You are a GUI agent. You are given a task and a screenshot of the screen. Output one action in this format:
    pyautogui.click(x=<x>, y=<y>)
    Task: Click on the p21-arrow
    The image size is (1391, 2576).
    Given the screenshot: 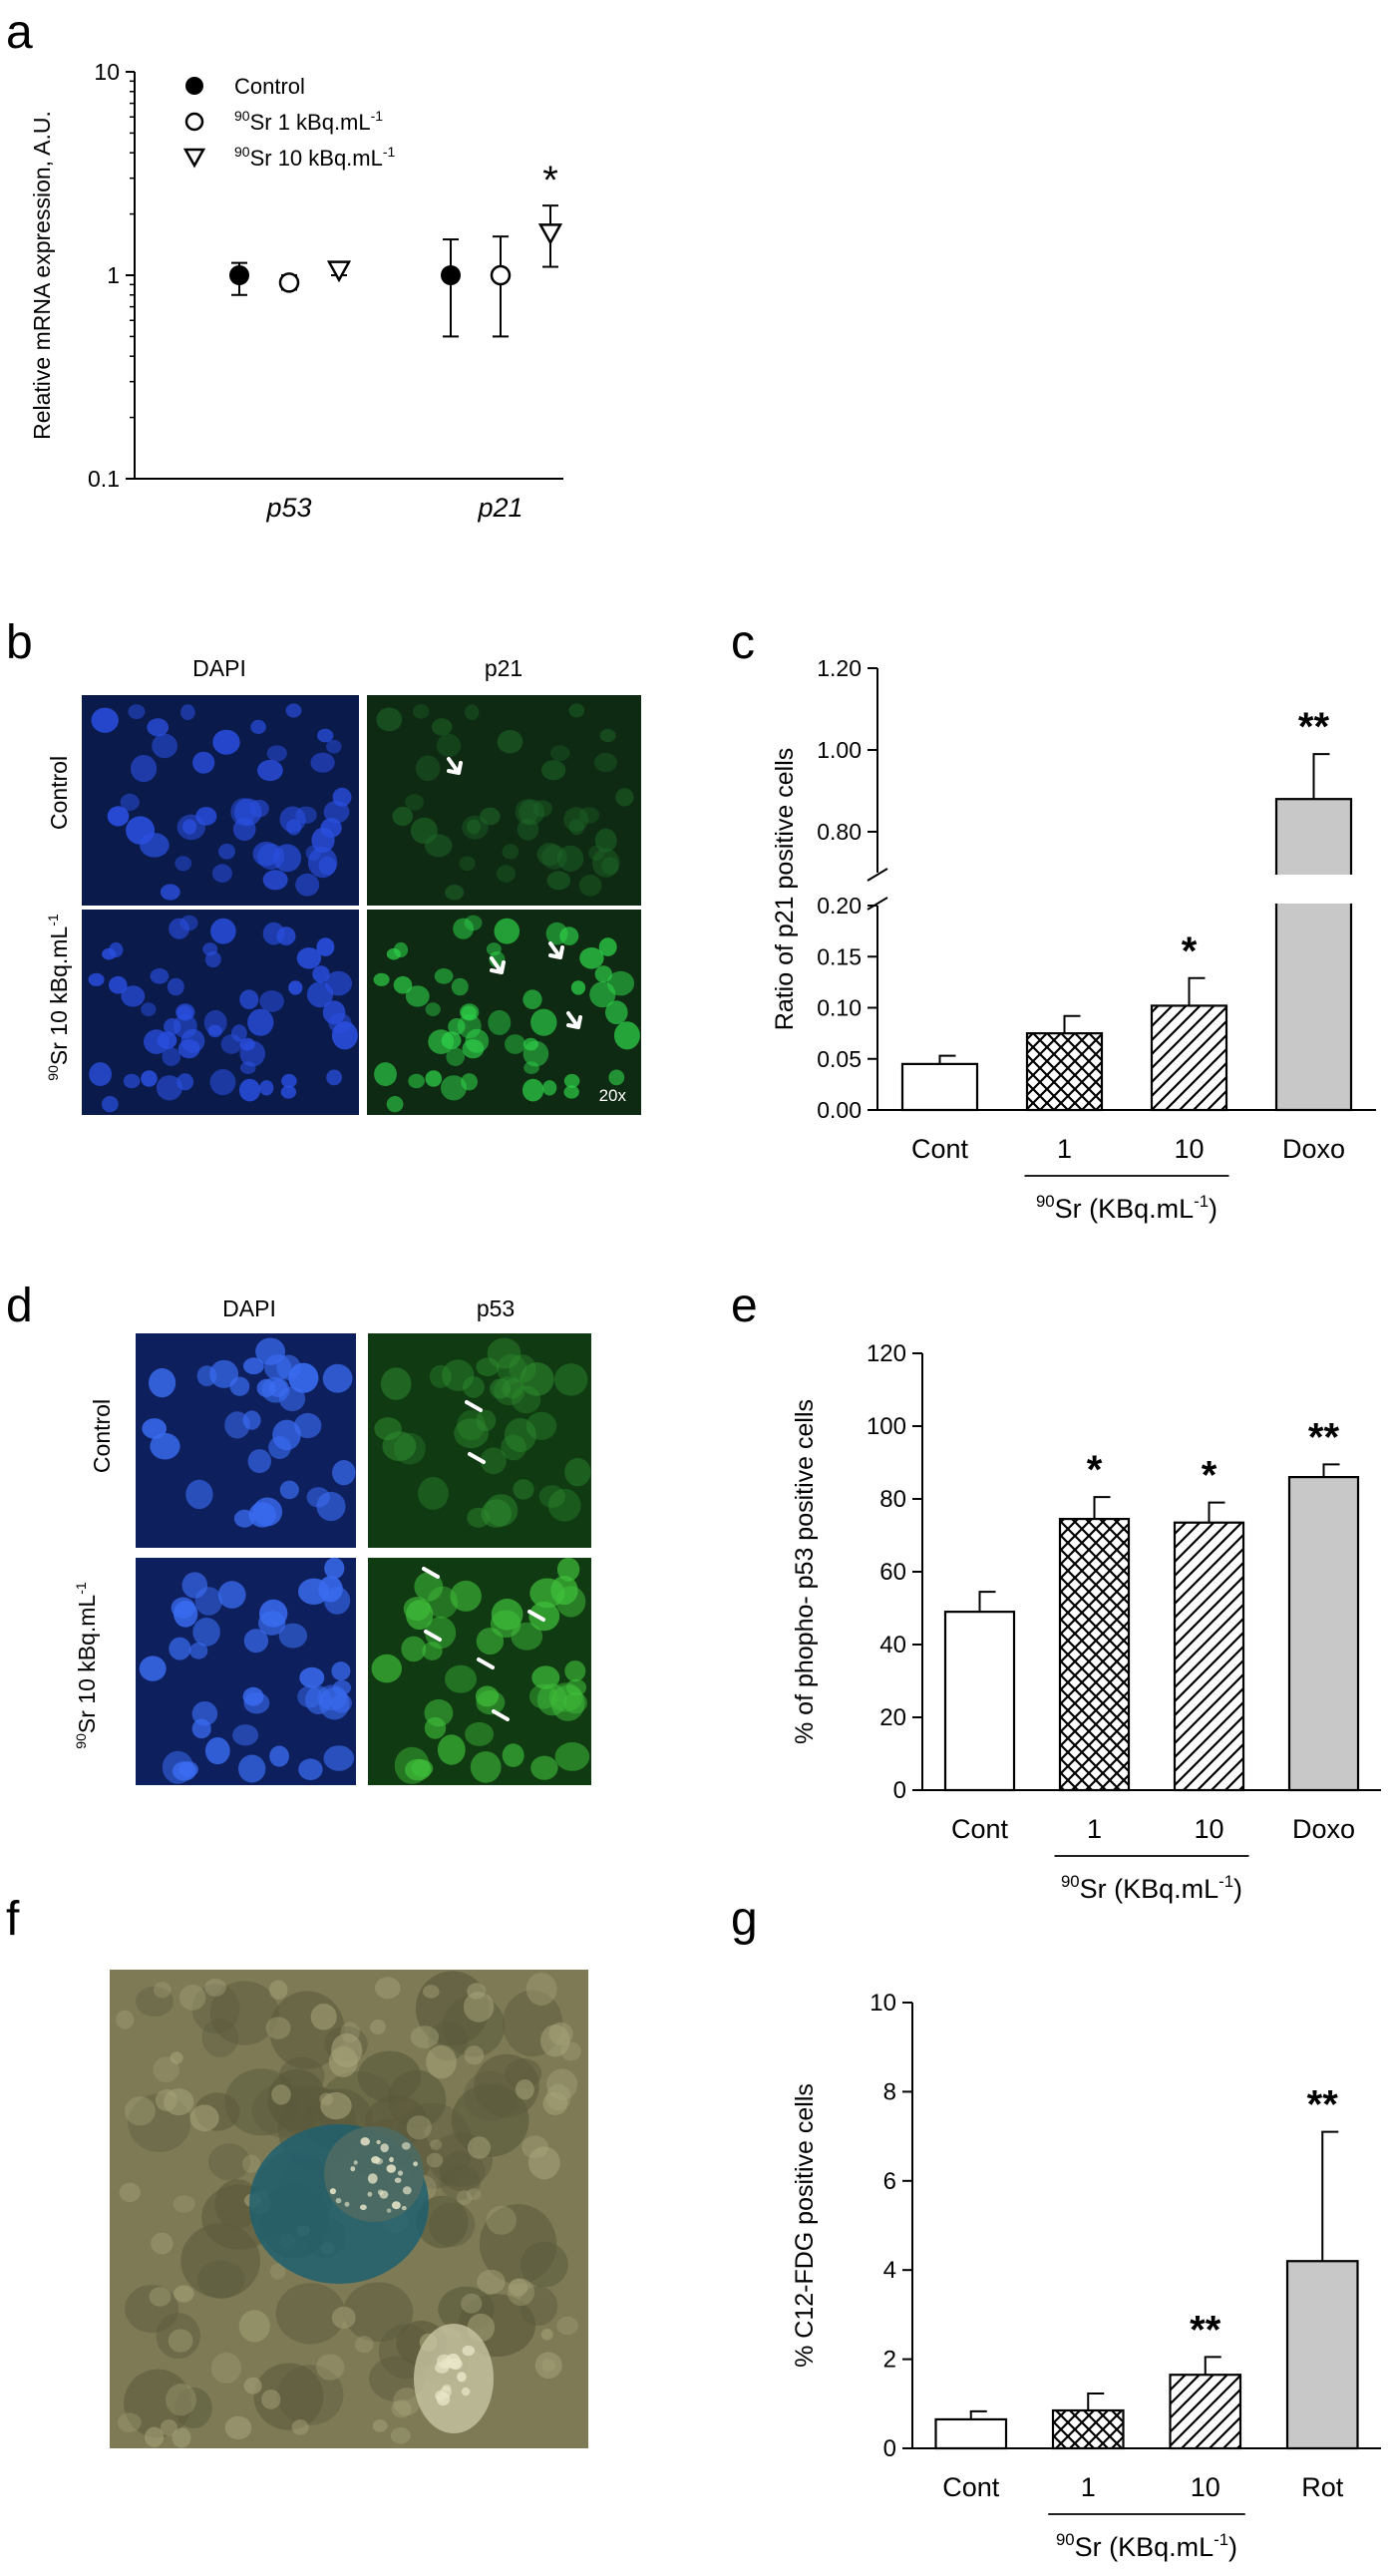 What is the action you would take?
    pyautogui.click(x=498, y=965)
    